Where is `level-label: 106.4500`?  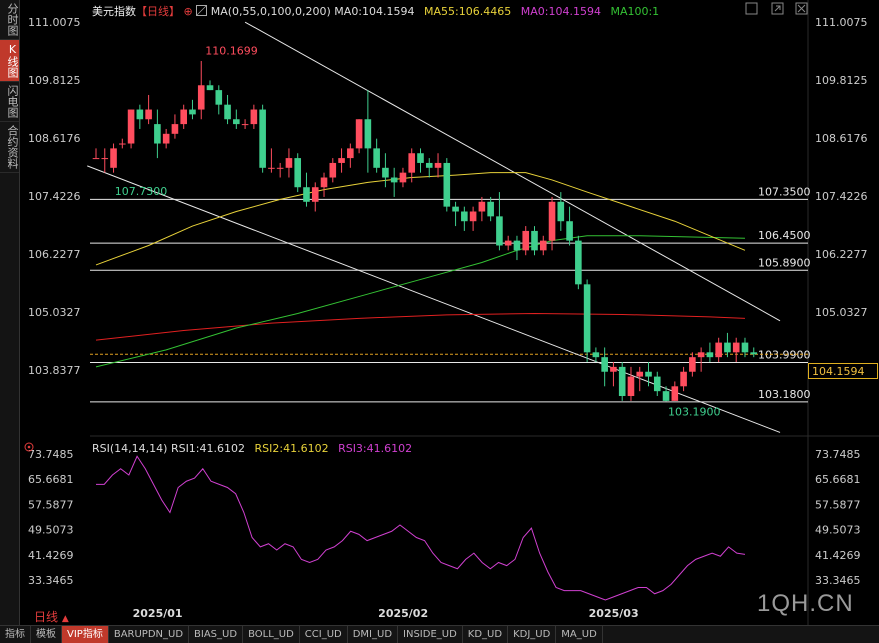 level-label: 106.4500 is located at coordinates (784, 235).